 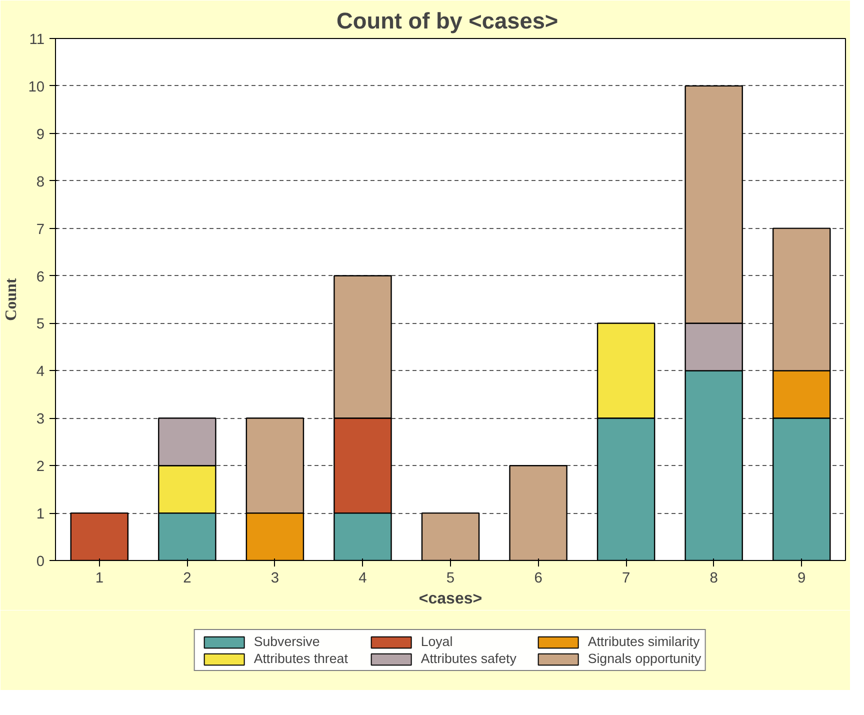 I want to click on x-tick-label: 9, so click(x=802, y=578).